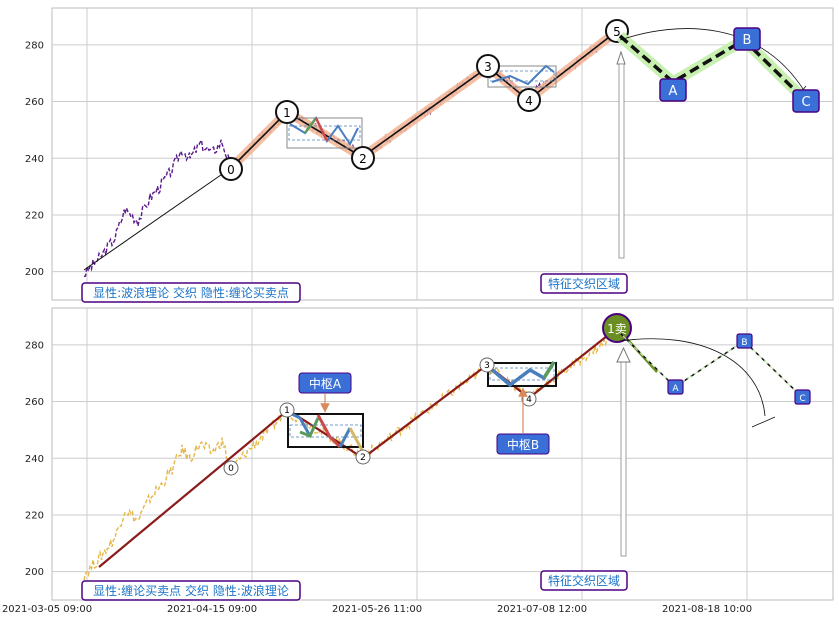 This screenshot has height=621, width=839. What do you see at coordinates (623, 354) in the screenshot?
I see `bottom-hollow-arrow` at bounding box center [623, 354].